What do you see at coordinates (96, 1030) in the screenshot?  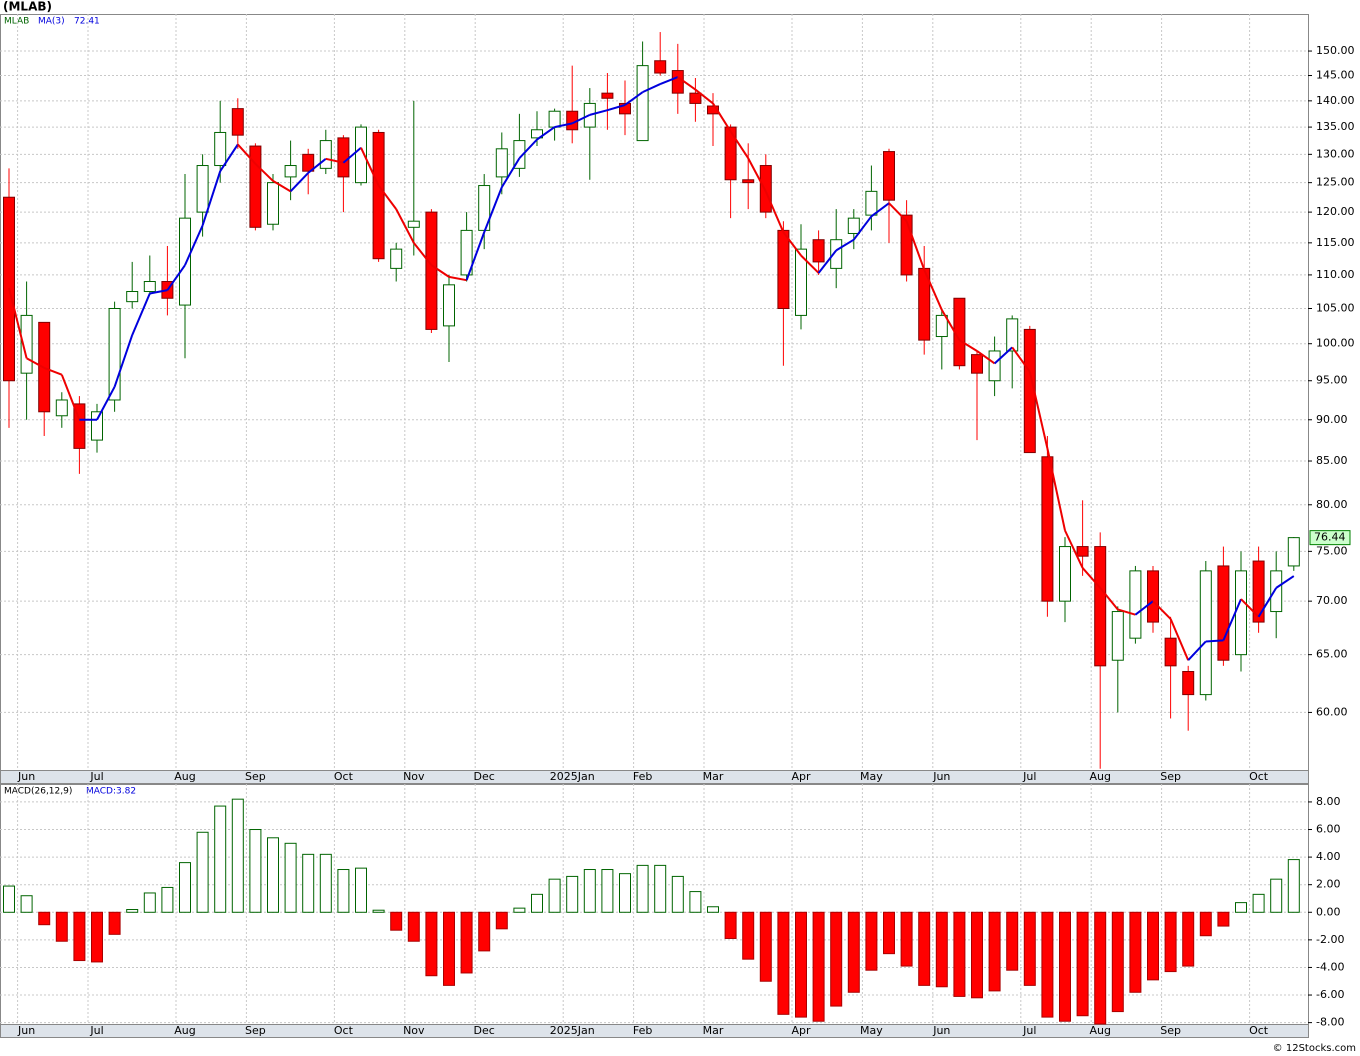 I see `x-tick-label: Jul` at bounding box center [96, 1030].